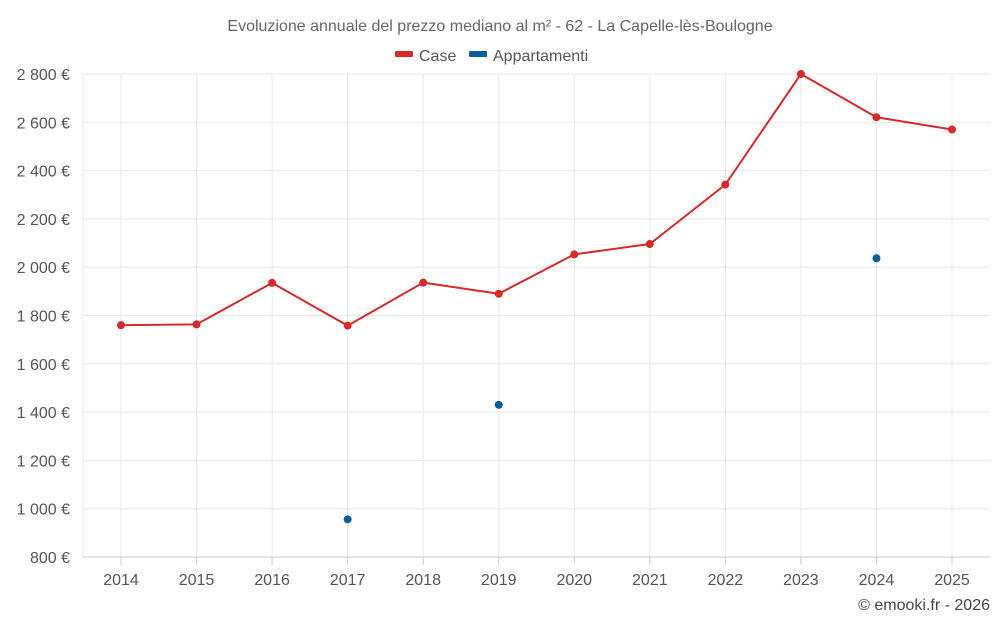 The height and width of the screenshot is (625, 1000). What do you see at coordinates (43, 123) in the screenshot?
I see `y-tick-label: 2 600 €` at bounding box center [43, 123].